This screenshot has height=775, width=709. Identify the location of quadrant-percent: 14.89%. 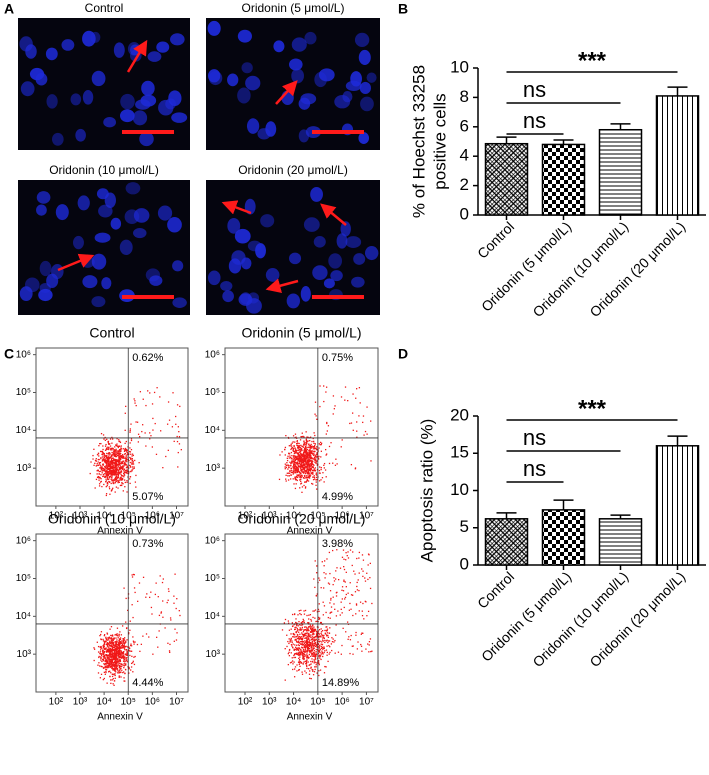
(341, 683).